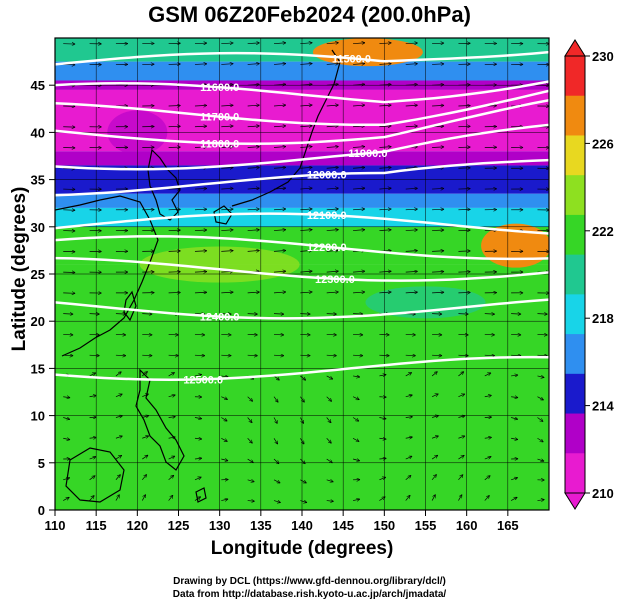  What do you see at coordinates (38, 368) in the screenshot?
I see `y-tick-label: 15` at bounding box center [38, 368].